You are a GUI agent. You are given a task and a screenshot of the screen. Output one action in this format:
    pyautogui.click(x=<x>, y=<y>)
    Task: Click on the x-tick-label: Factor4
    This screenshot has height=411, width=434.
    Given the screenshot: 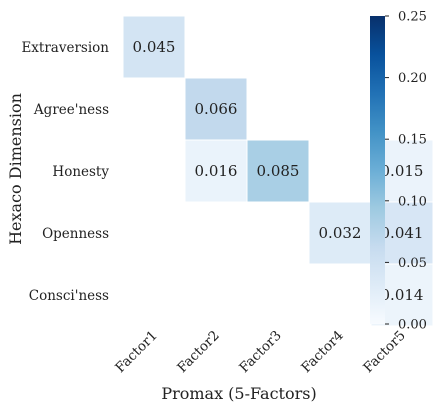 What is the action you would take?
    pyautogui.click(x=322, y=352)
    